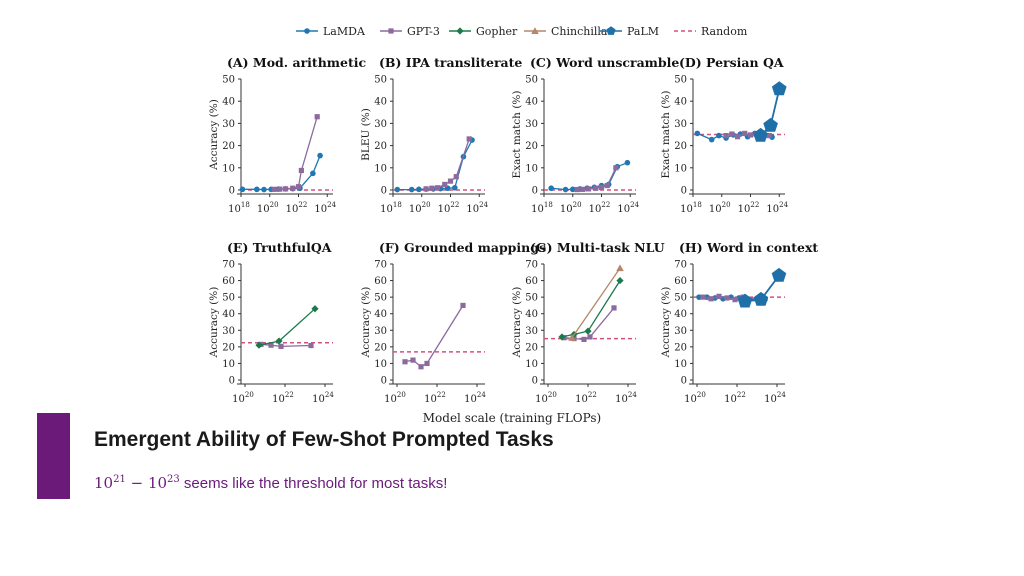  I want to click on legend-label: Chinchilla, so click(579, 31).